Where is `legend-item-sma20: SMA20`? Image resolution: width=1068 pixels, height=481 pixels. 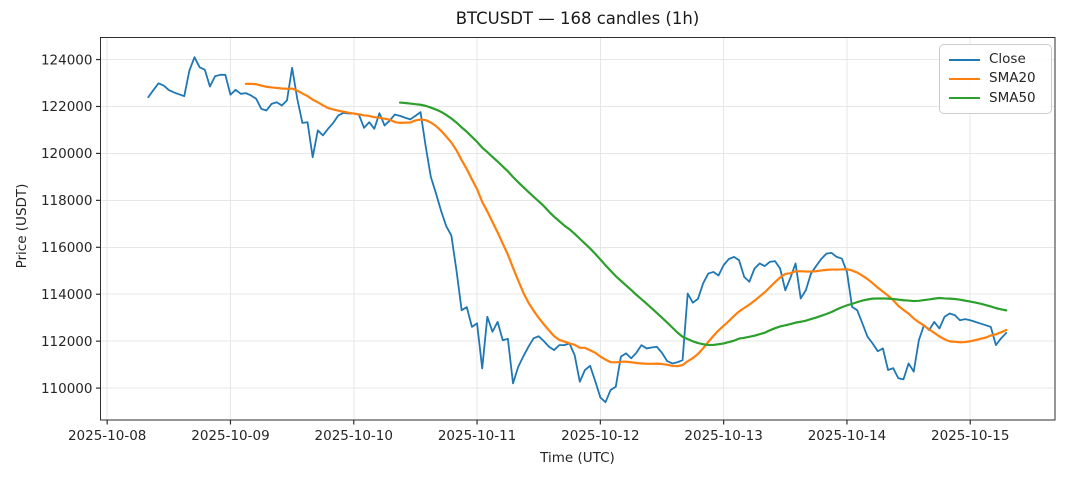 legend-item-sma20: SMA20 is located at coordinates (995, 79).